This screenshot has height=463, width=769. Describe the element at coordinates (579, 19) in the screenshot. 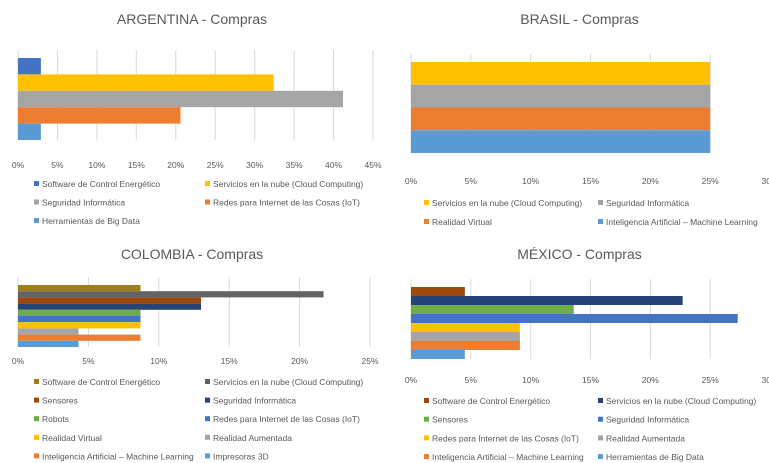

I see `chart-title: BRASIL - Compras` at that location.